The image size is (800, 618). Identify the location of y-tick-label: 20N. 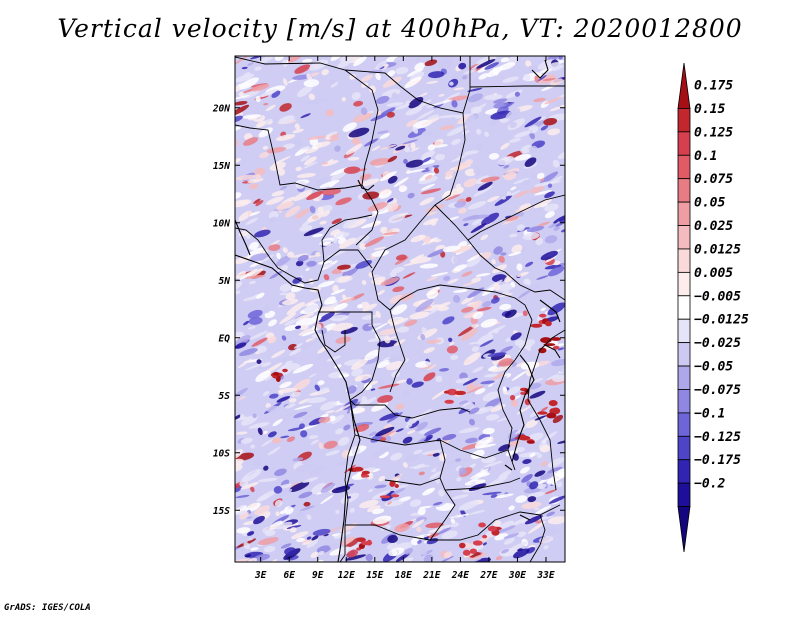
(221, 108).